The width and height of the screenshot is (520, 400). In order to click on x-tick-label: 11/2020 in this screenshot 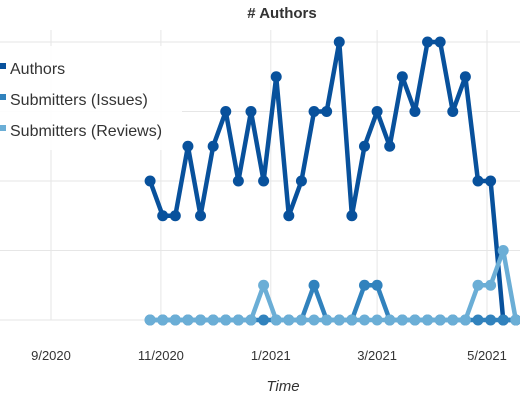, I will do `click(161, 355)`.